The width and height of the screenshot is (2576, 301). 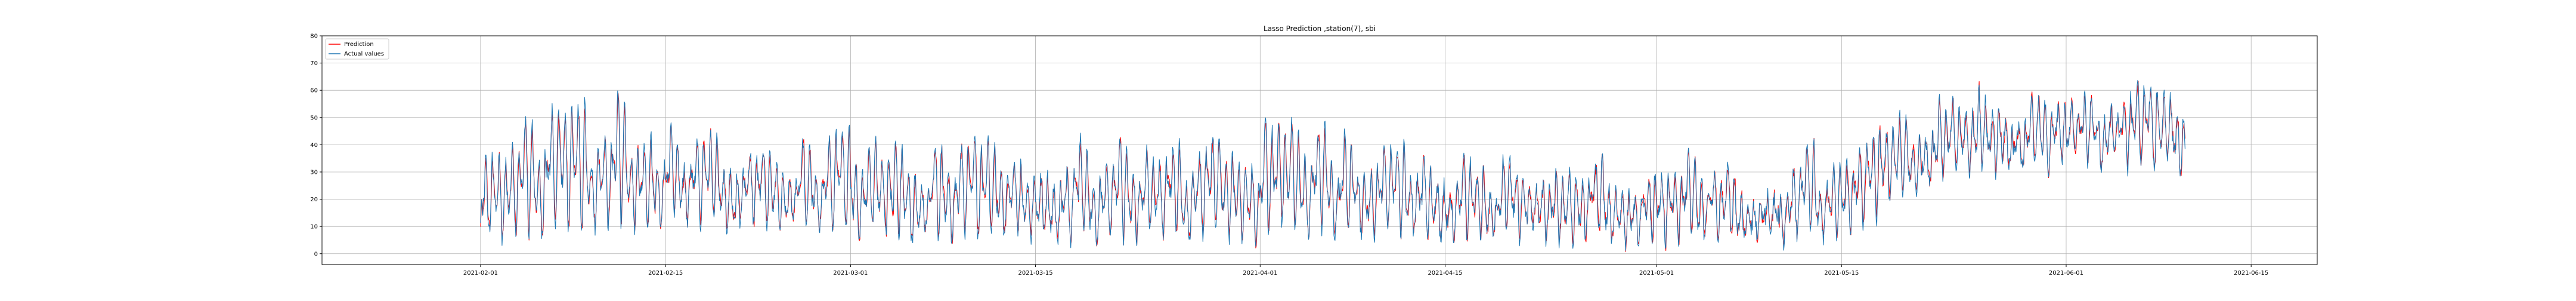 What do you see at coordinates (1260, 273) in the screenshot?
I see `x-tick-label: 2021-04-01` at bounding box center [1260, 273].